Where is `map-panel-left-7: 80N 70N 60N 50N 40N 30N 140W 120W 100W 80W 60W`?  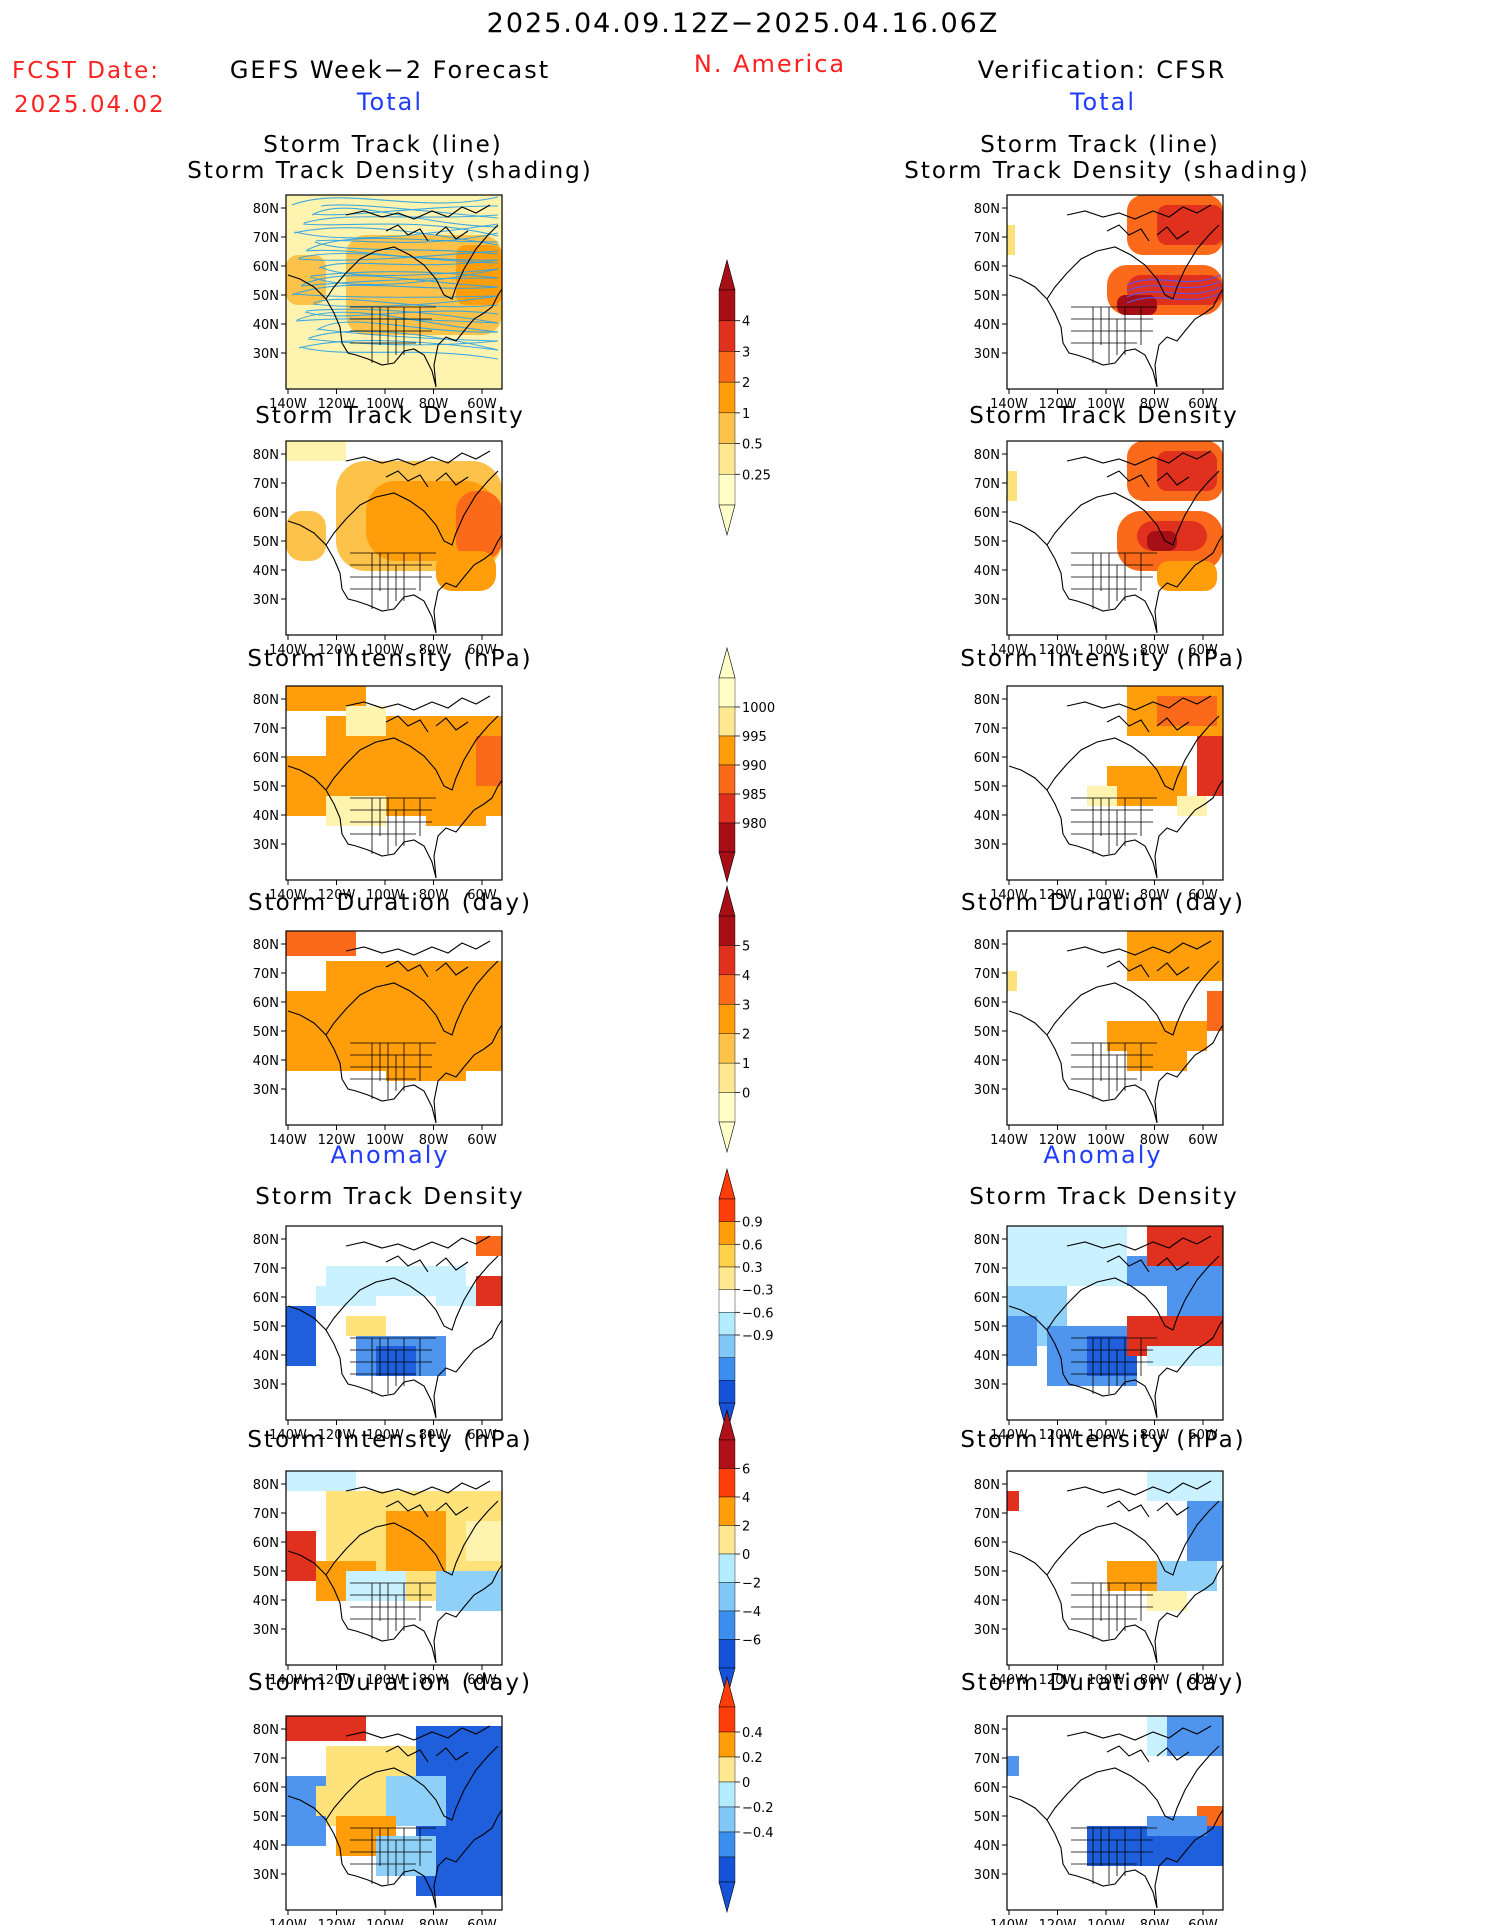 map-panel-left-7: 80N 70N 60N 50N 40N 30N 140W 120W 100W 80W 60W is located at coordinates (378, 1820).